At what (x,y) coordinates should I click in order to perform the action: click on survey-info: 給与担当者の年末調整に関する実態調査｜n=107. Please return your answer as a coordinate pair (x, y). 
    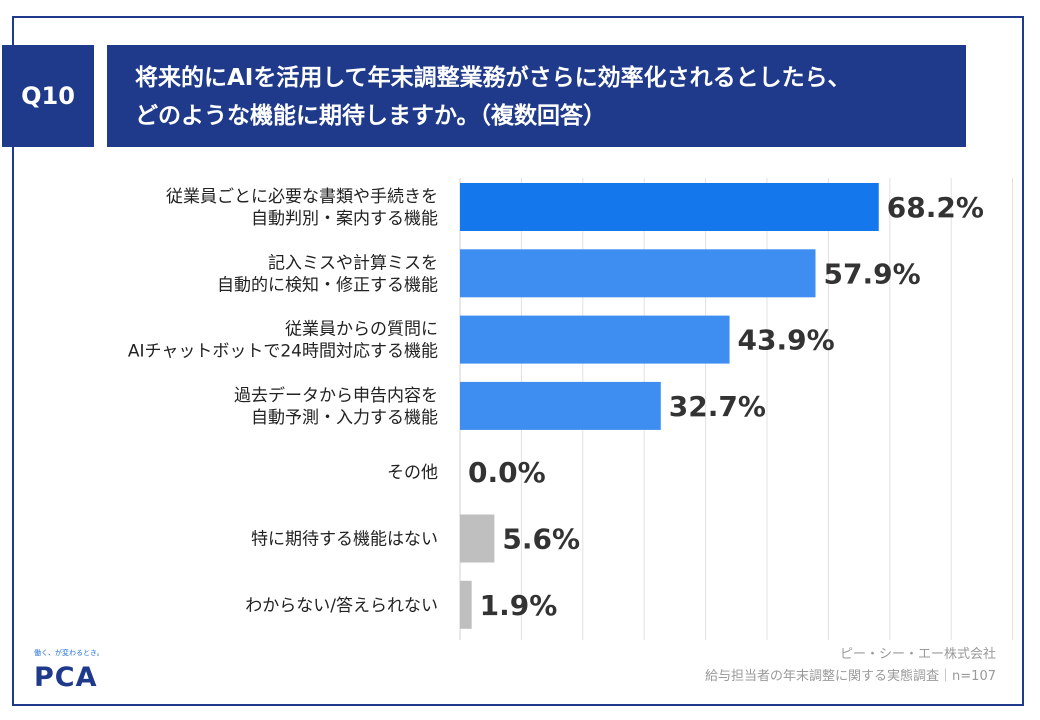
    Looking at the image, I should click on (850, 676).